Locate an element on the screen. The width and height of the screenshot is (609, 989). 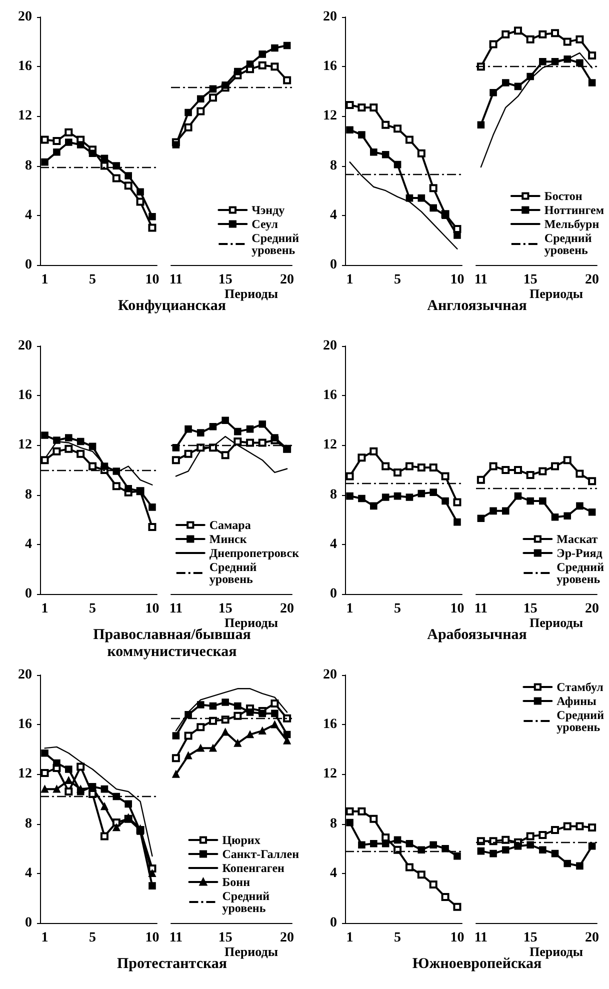
text: Протестантская is located at coordinates (172, 964).